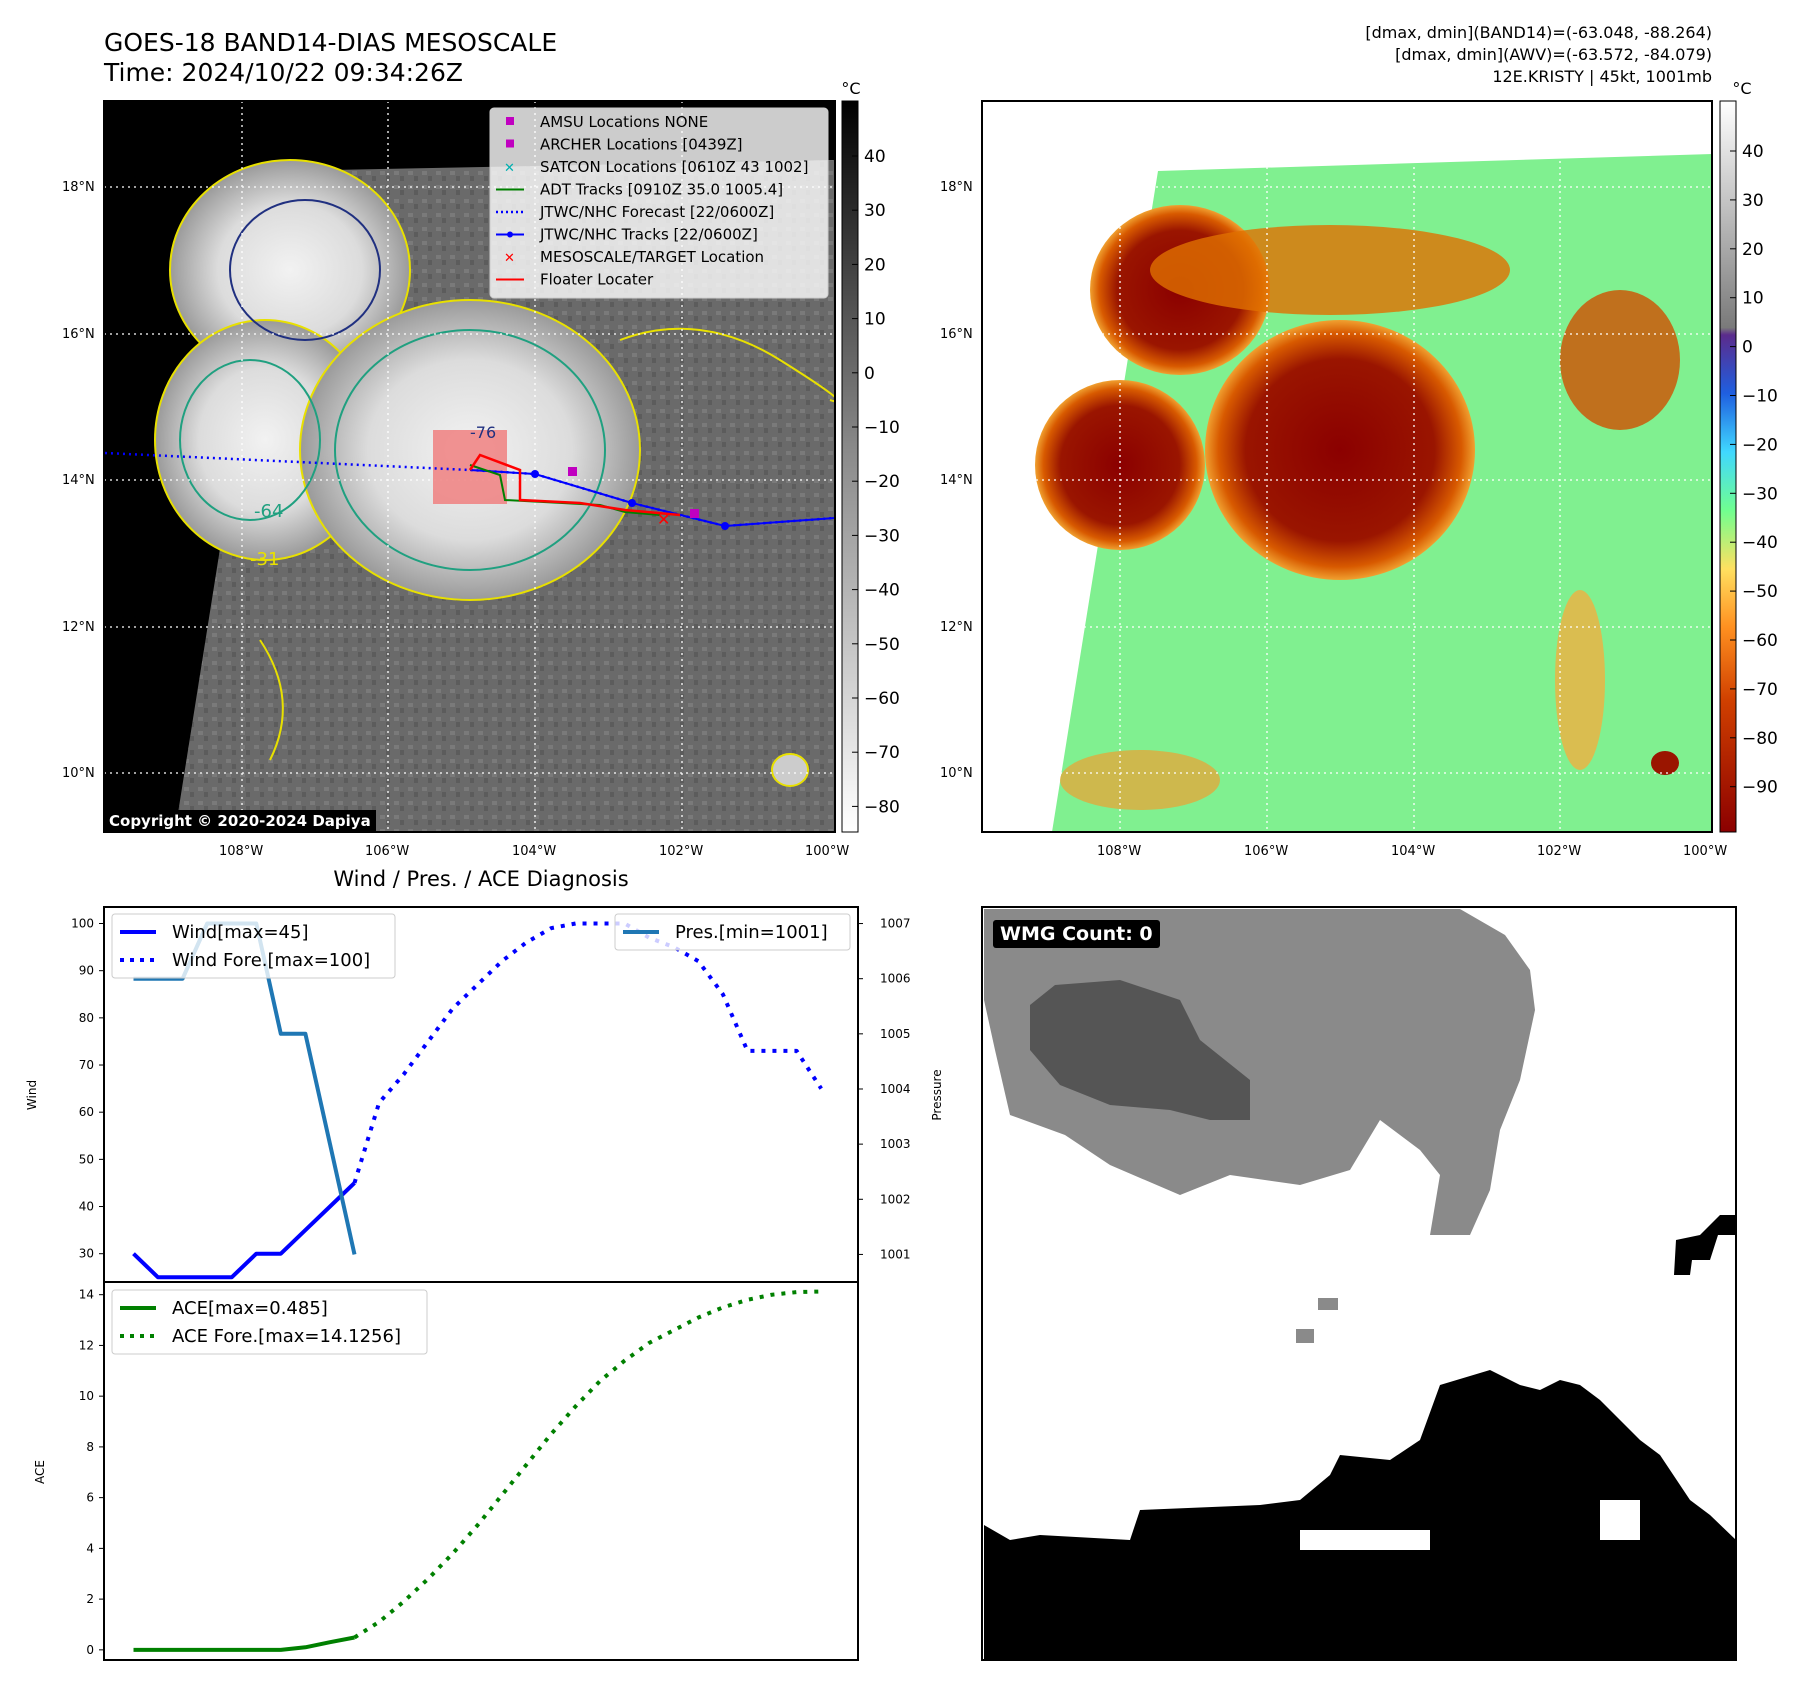  I want to click on chart-legend: Pres.[min=1001], so click(732, 932).